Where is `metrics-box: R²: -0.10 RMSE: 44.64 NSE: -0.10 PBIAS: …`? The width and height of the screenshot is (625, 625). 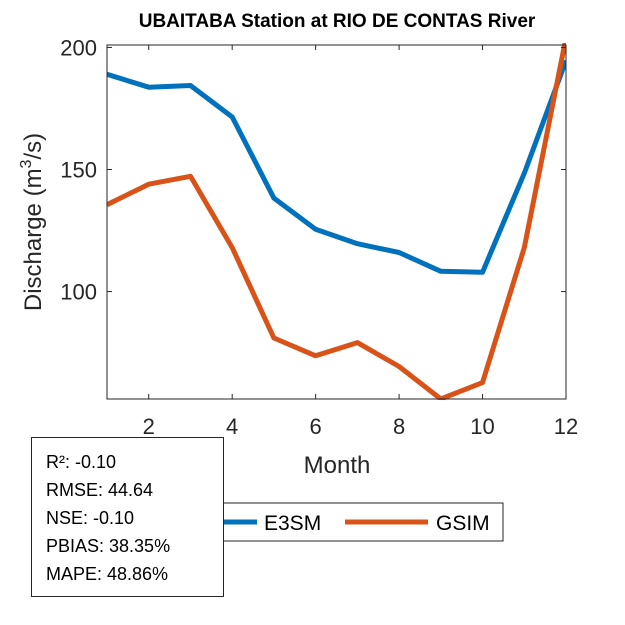 metrics-box: R²: -0.10 RMSE: 44.64 NSE: -0.10 PBIAS: … is located at coordinates (127, 517).